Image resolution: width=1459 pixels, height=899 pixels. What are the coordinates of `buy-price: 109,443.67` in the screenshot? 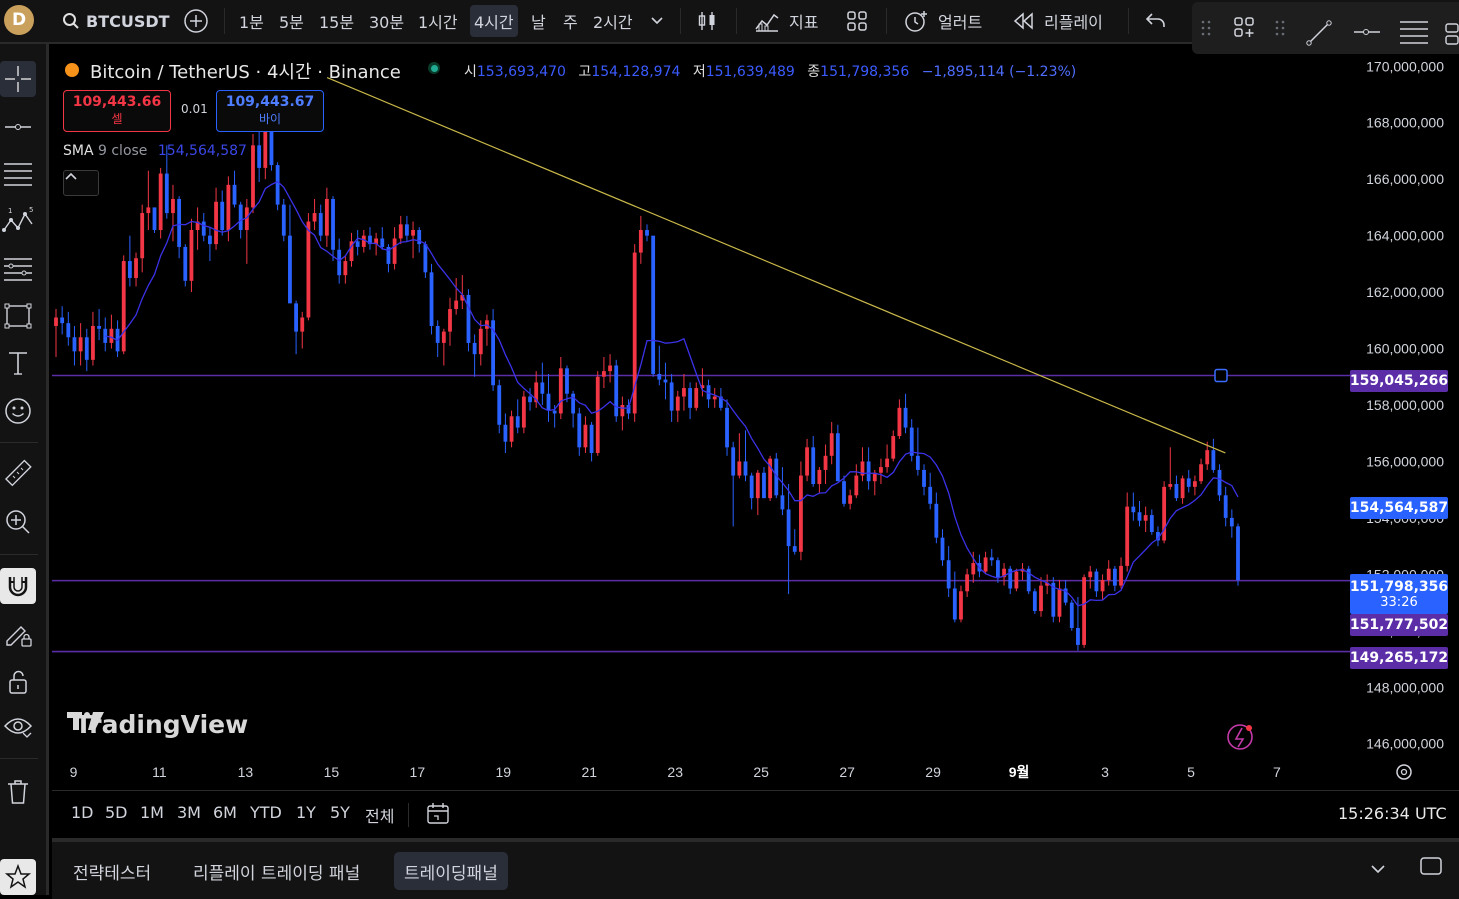 It's located at (270, 102).